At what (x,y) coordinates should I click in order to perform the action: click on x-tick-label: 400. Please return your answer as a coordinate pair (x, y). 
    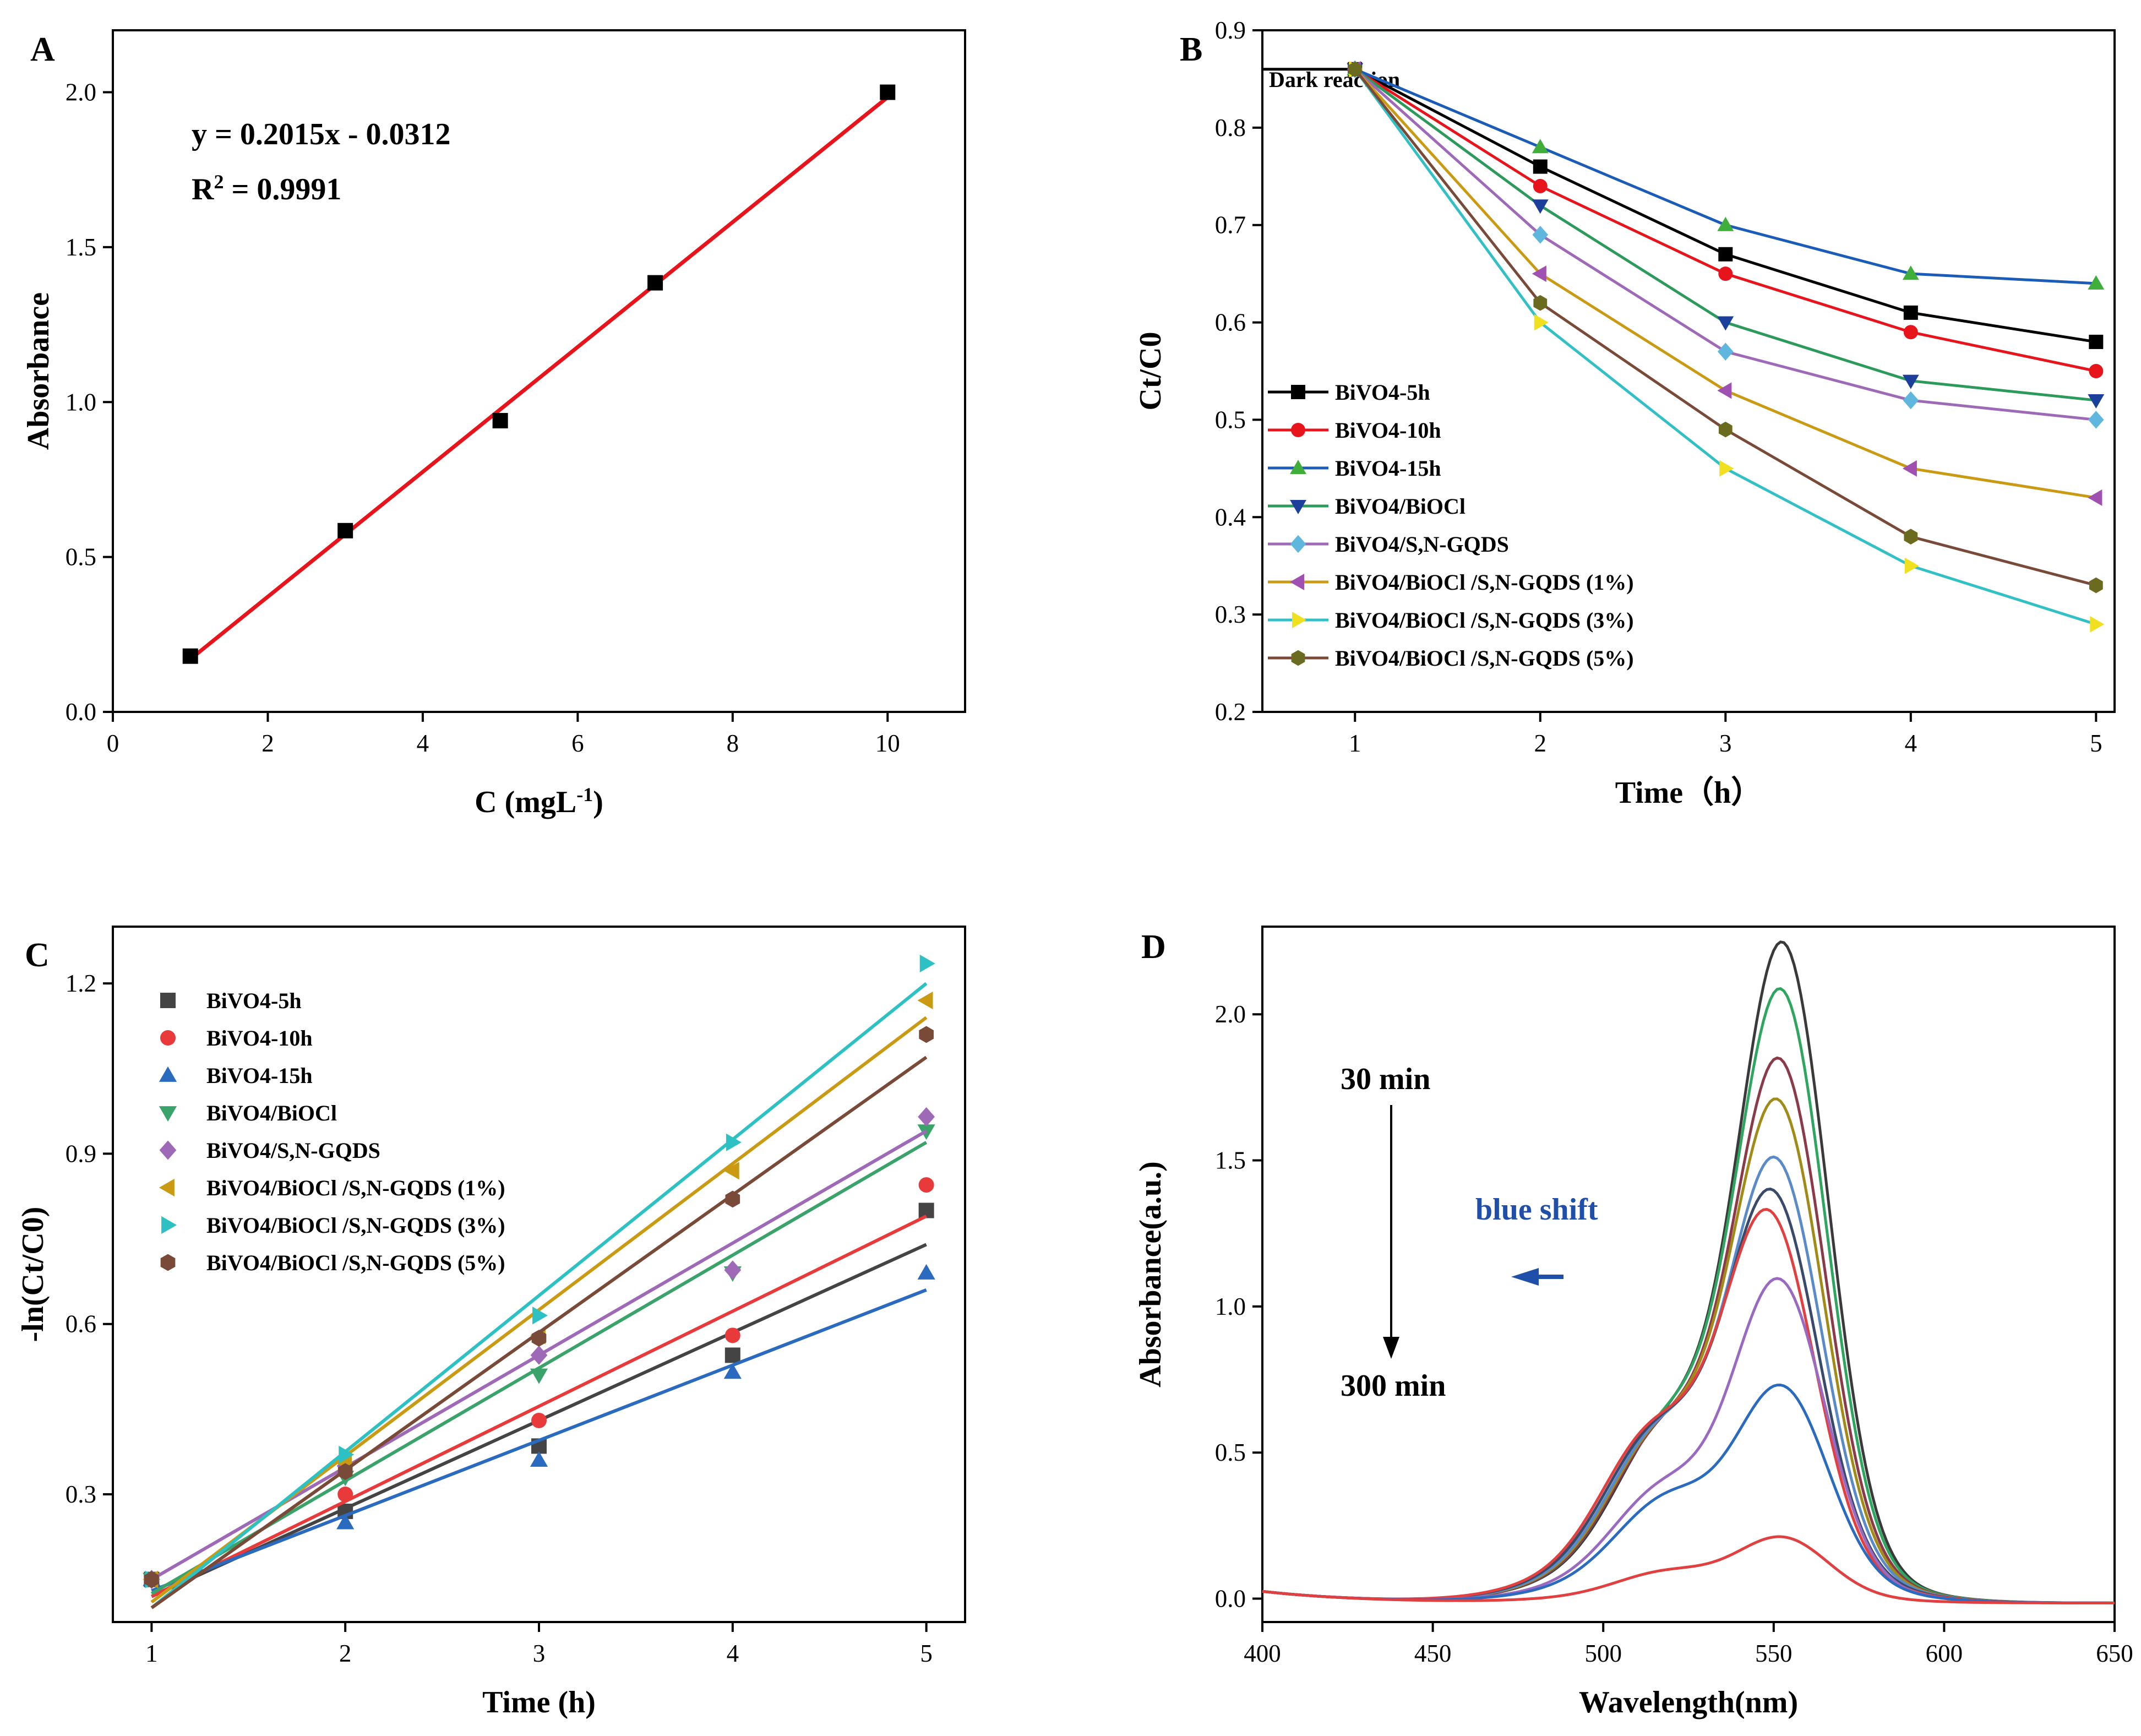
    Looking at the image, I should click on (1263, 1653).